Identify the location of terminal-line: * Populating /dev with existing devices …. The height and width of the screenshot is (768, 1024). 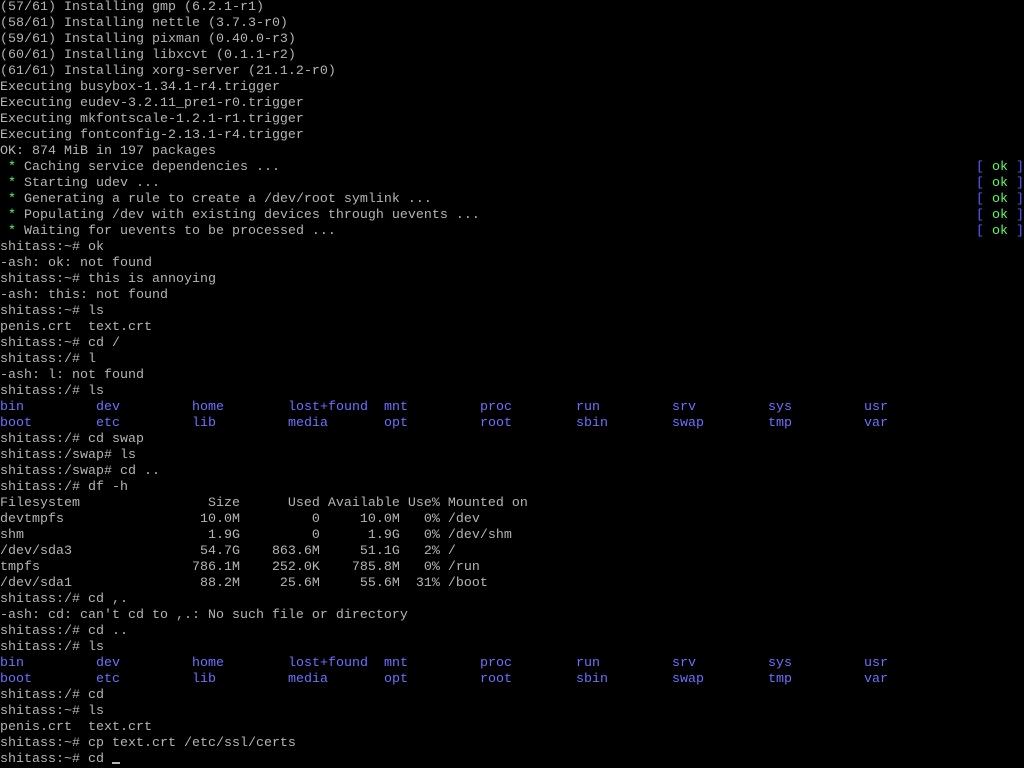
(512, 216).